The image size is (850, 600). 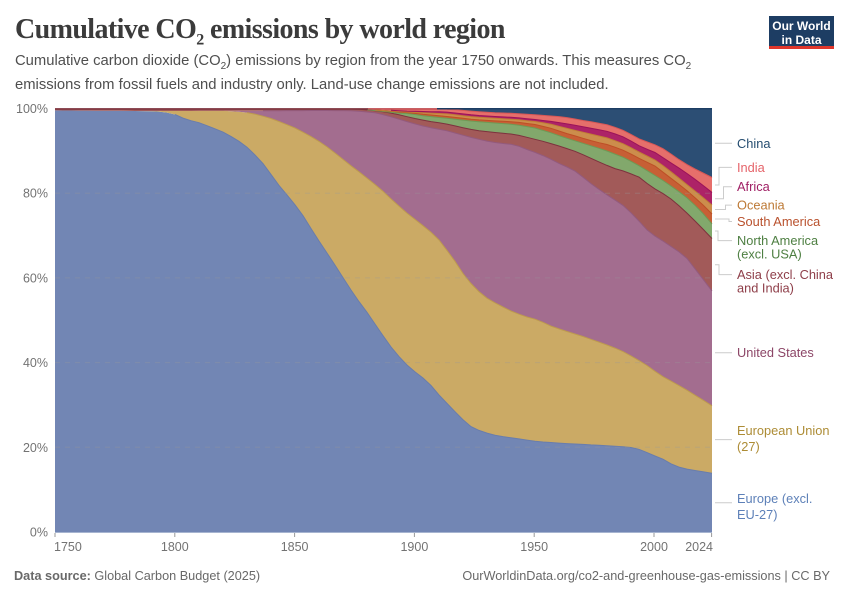 I want to click on svg-text: 2024, so click(x=699, y=547).